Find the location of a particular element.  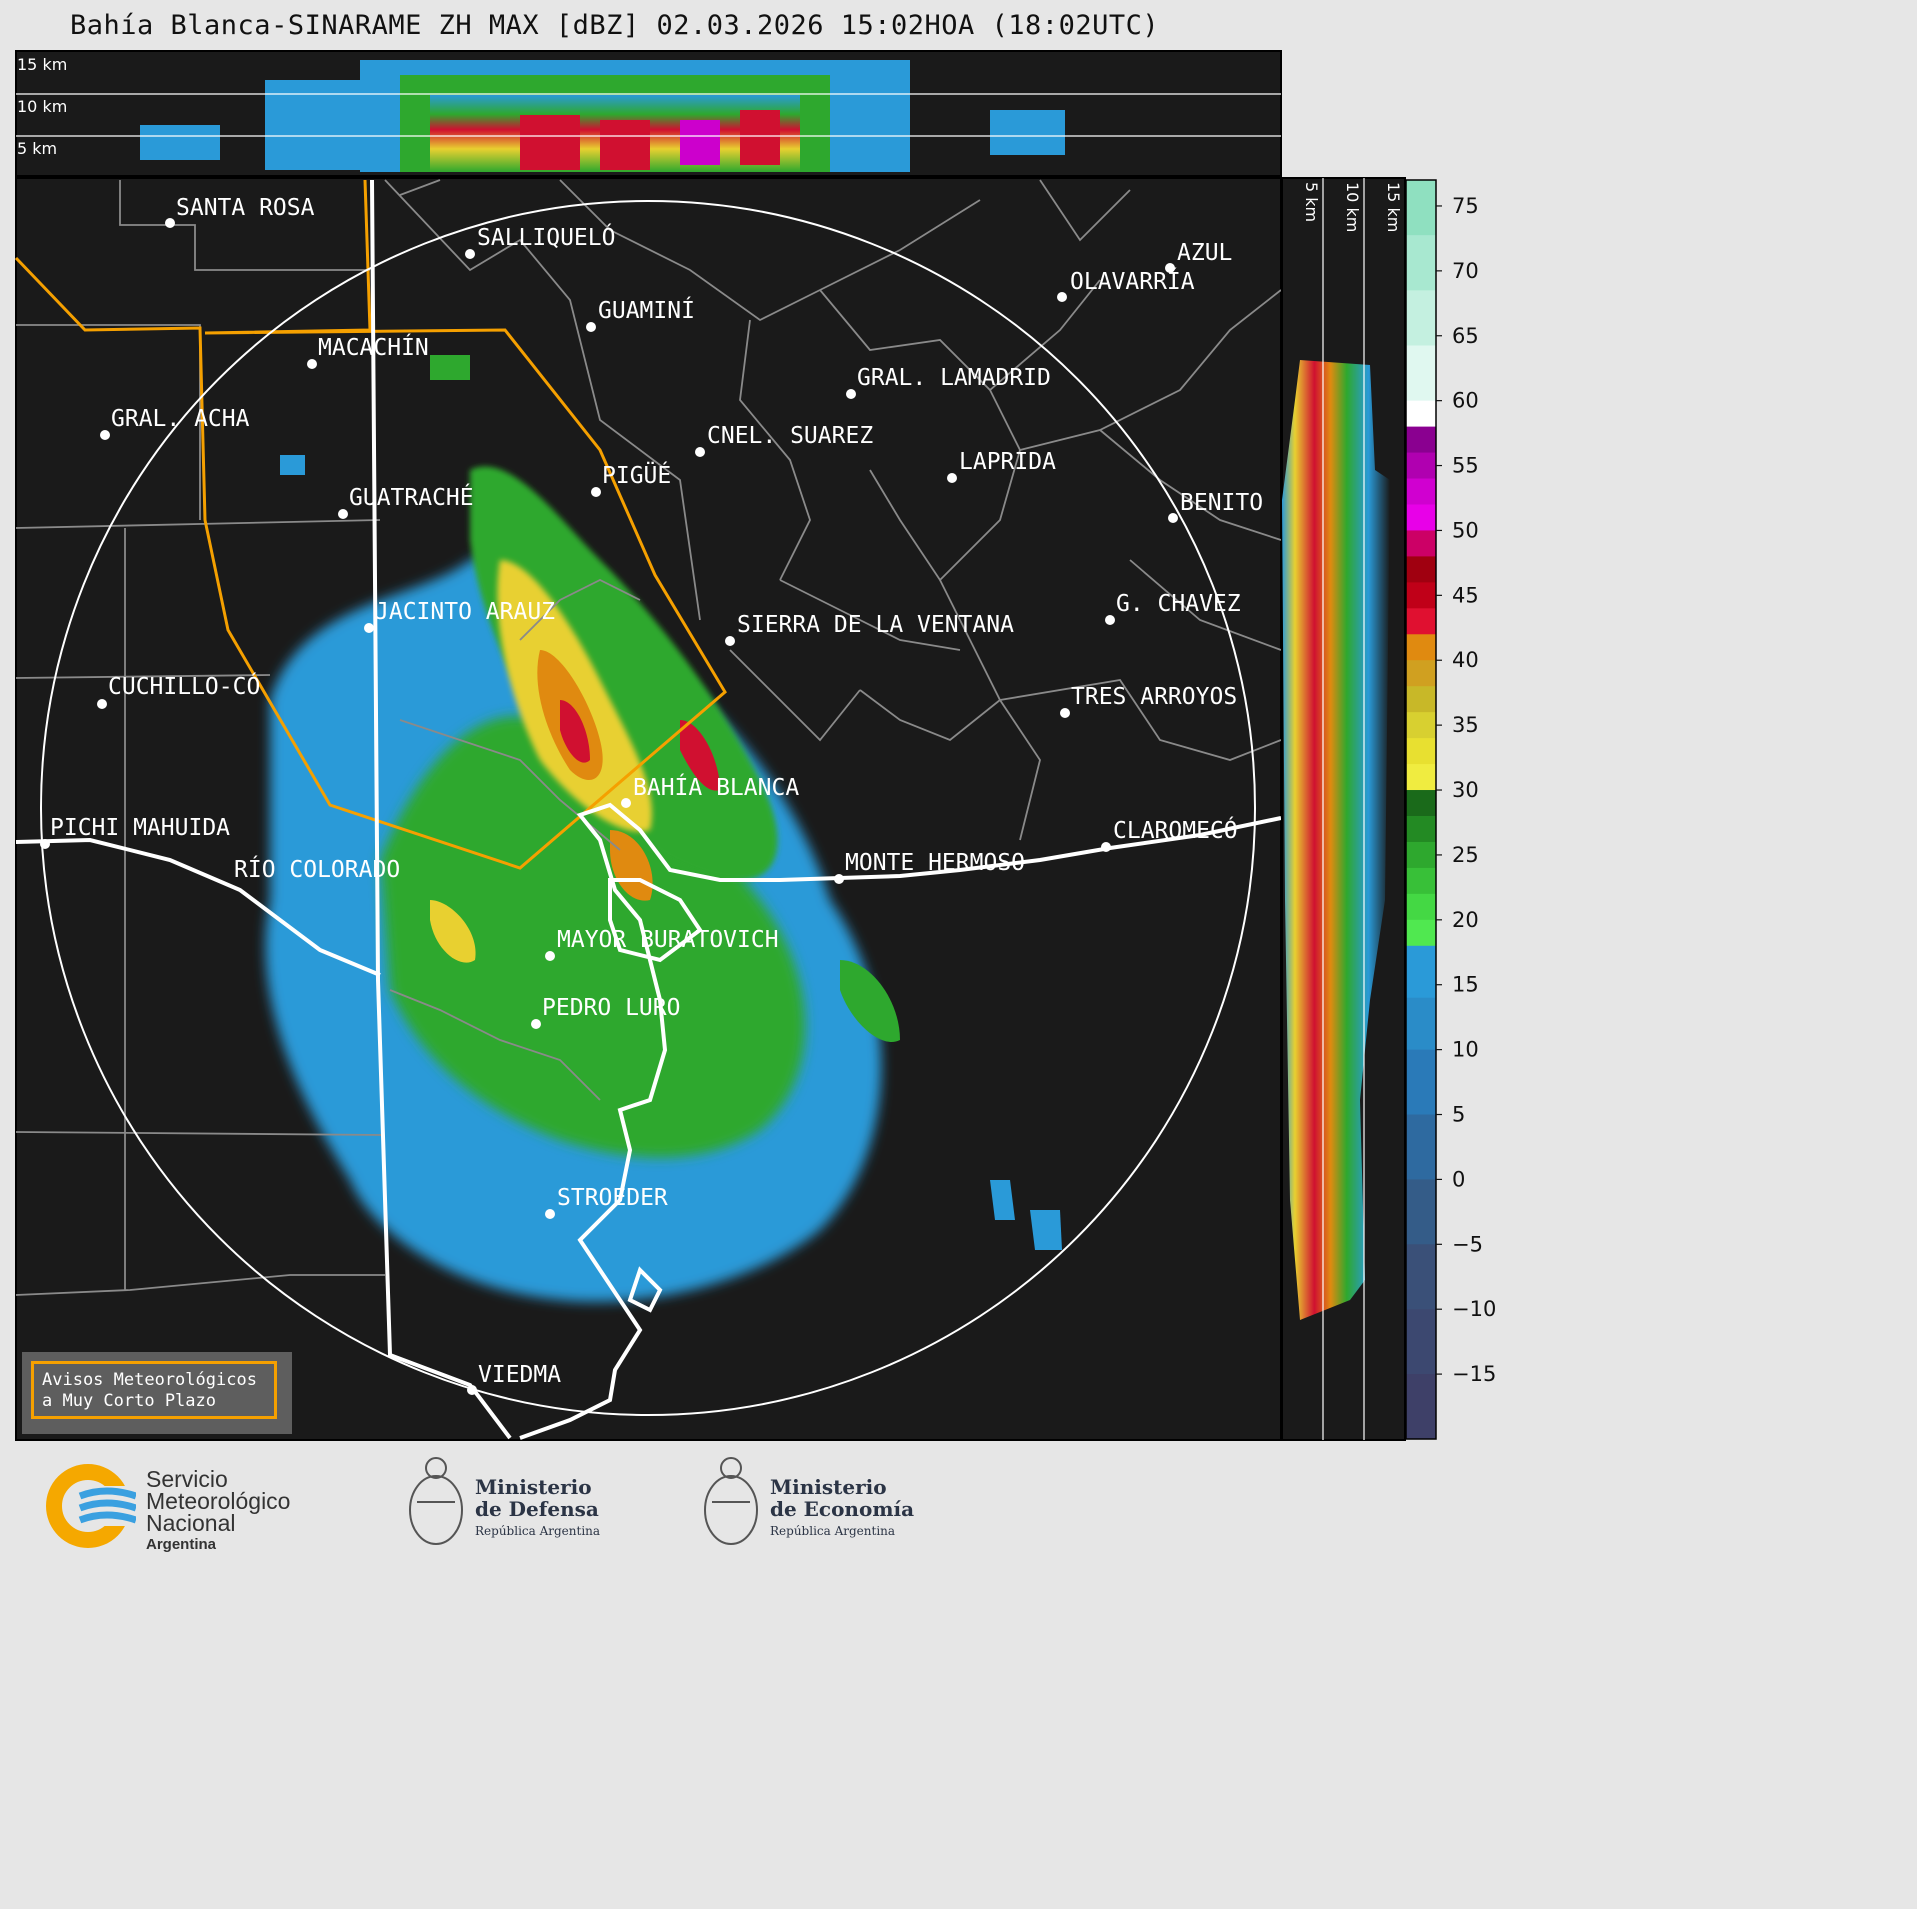

colorbar-tick-label: 5 is located at coordinates (1458, 1115).